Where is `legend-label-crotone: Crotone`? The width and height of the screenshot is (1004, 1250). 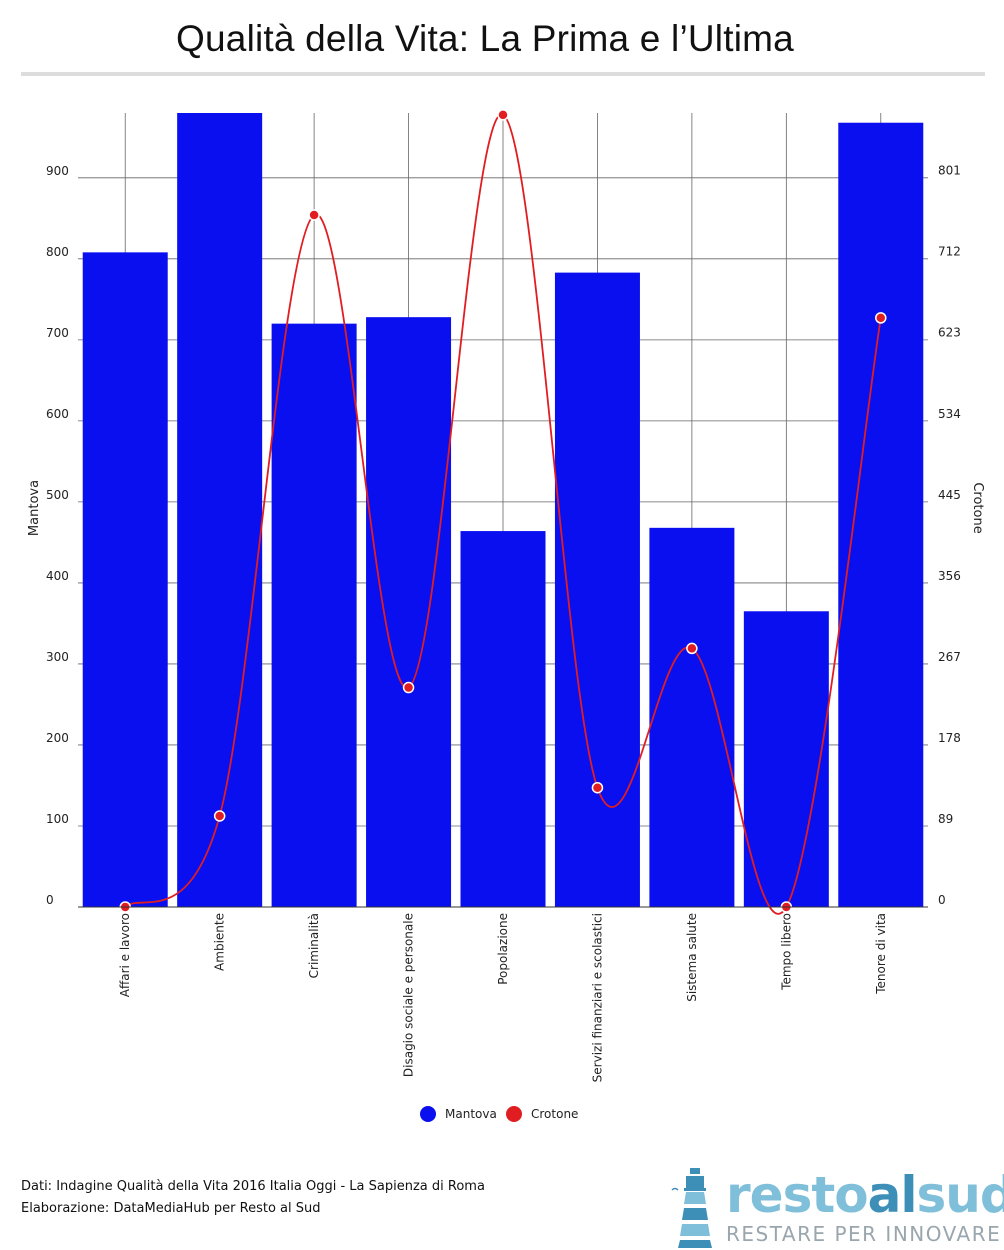 legend-label-crotone: Crotone is located at coordinates (554, 1114).